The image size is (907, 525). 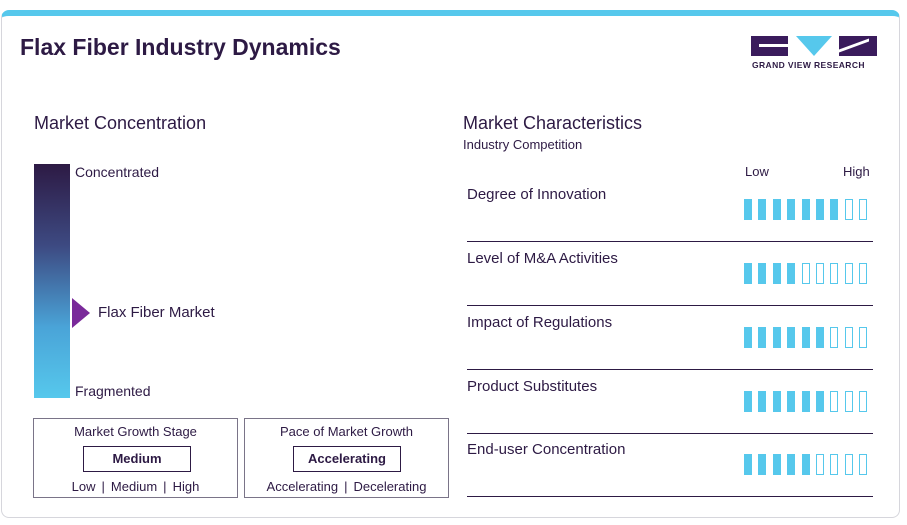 What do you see at coordinates (546, 449) in the screenshot?
I see `characteristic-label: End-user Concentration` at bounding box center [546, 449].